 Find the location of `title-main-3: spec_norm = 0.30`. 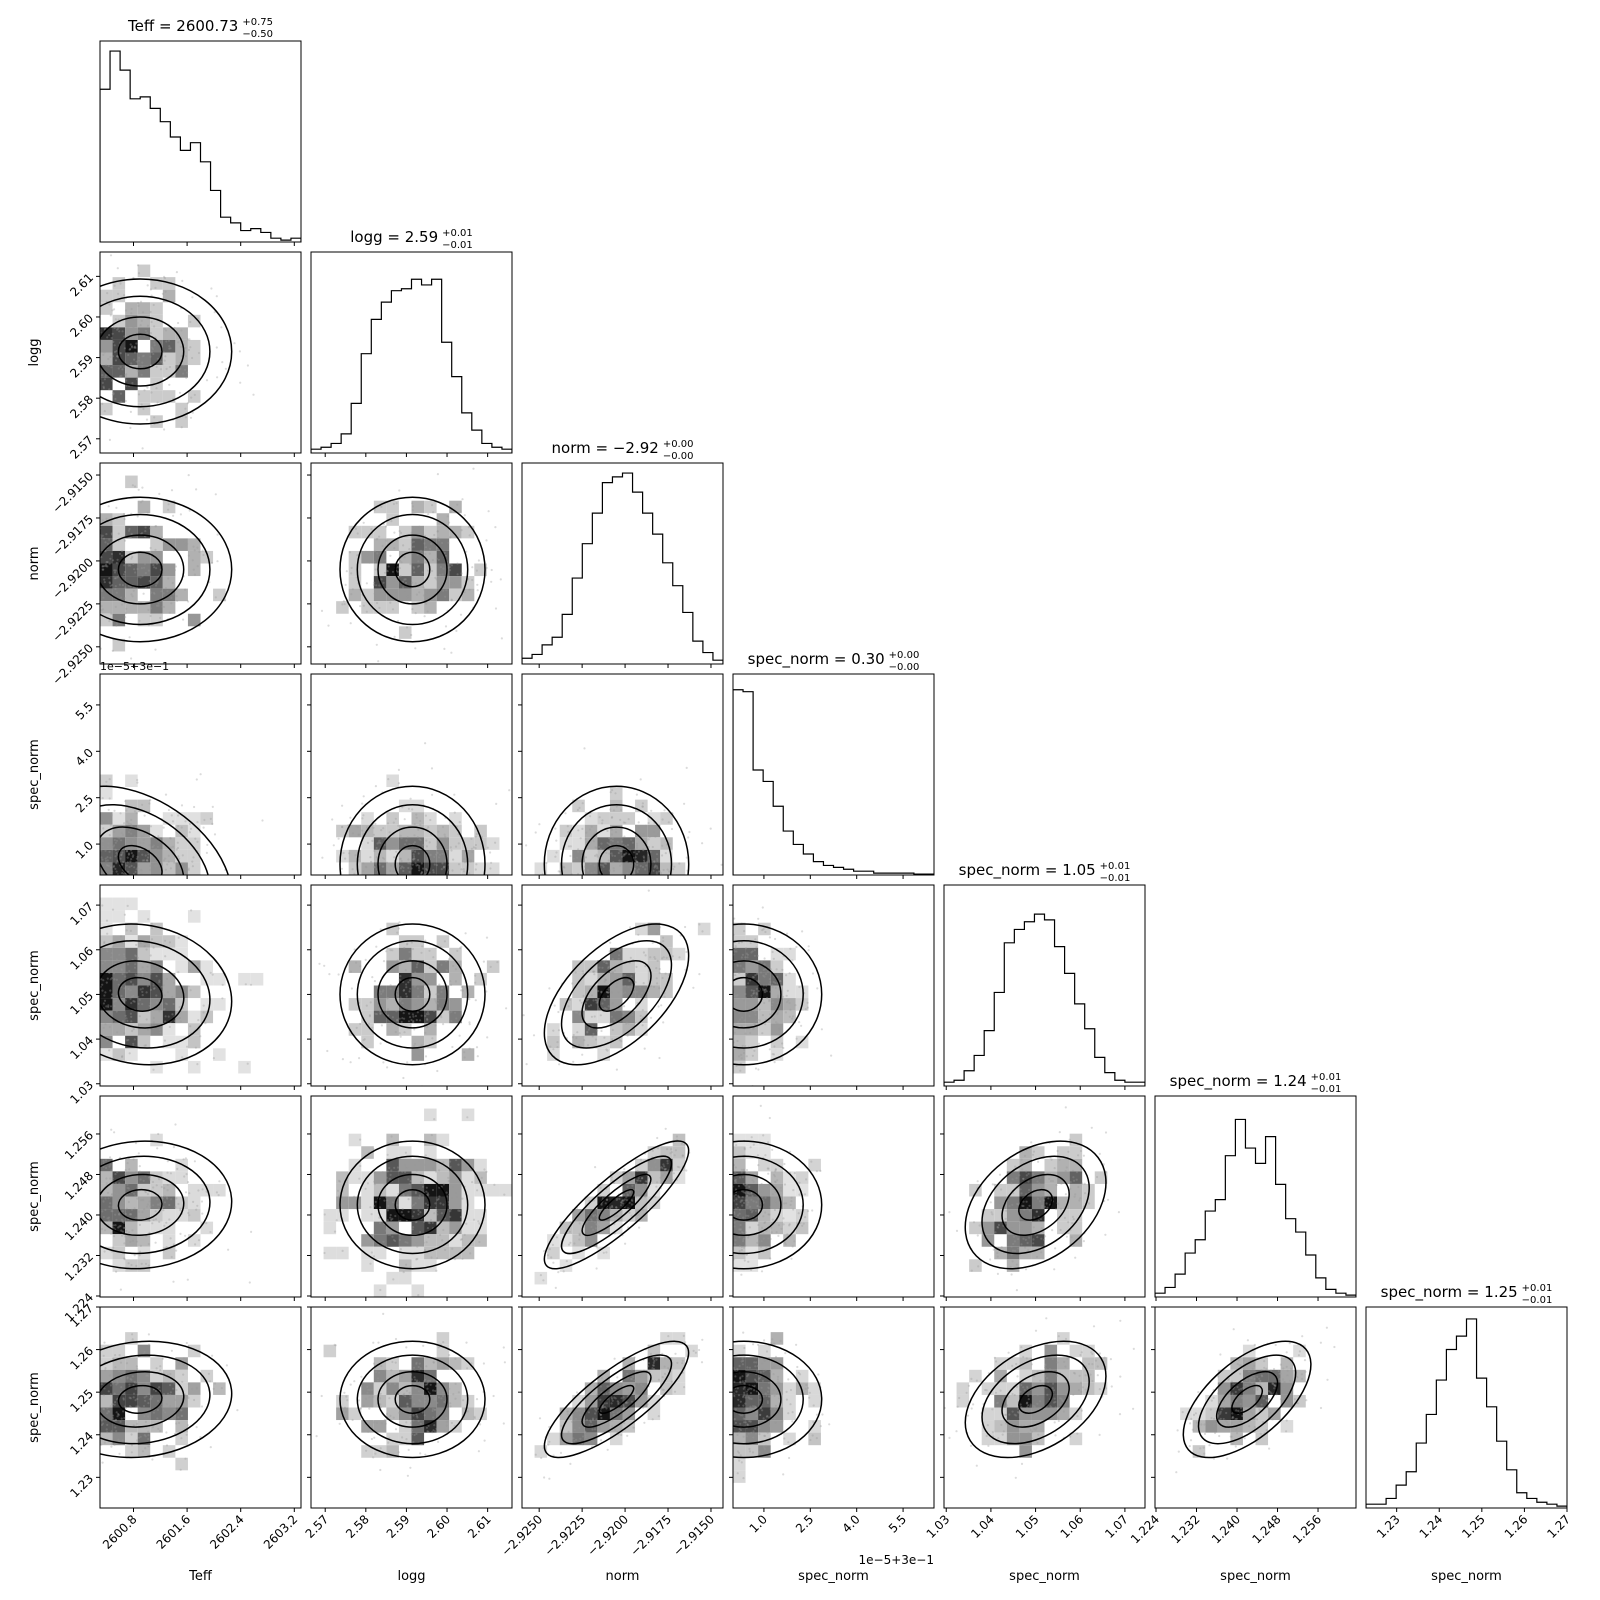

title-main-3: spec_norm = 0.30 is located at coordinates (816, 659).